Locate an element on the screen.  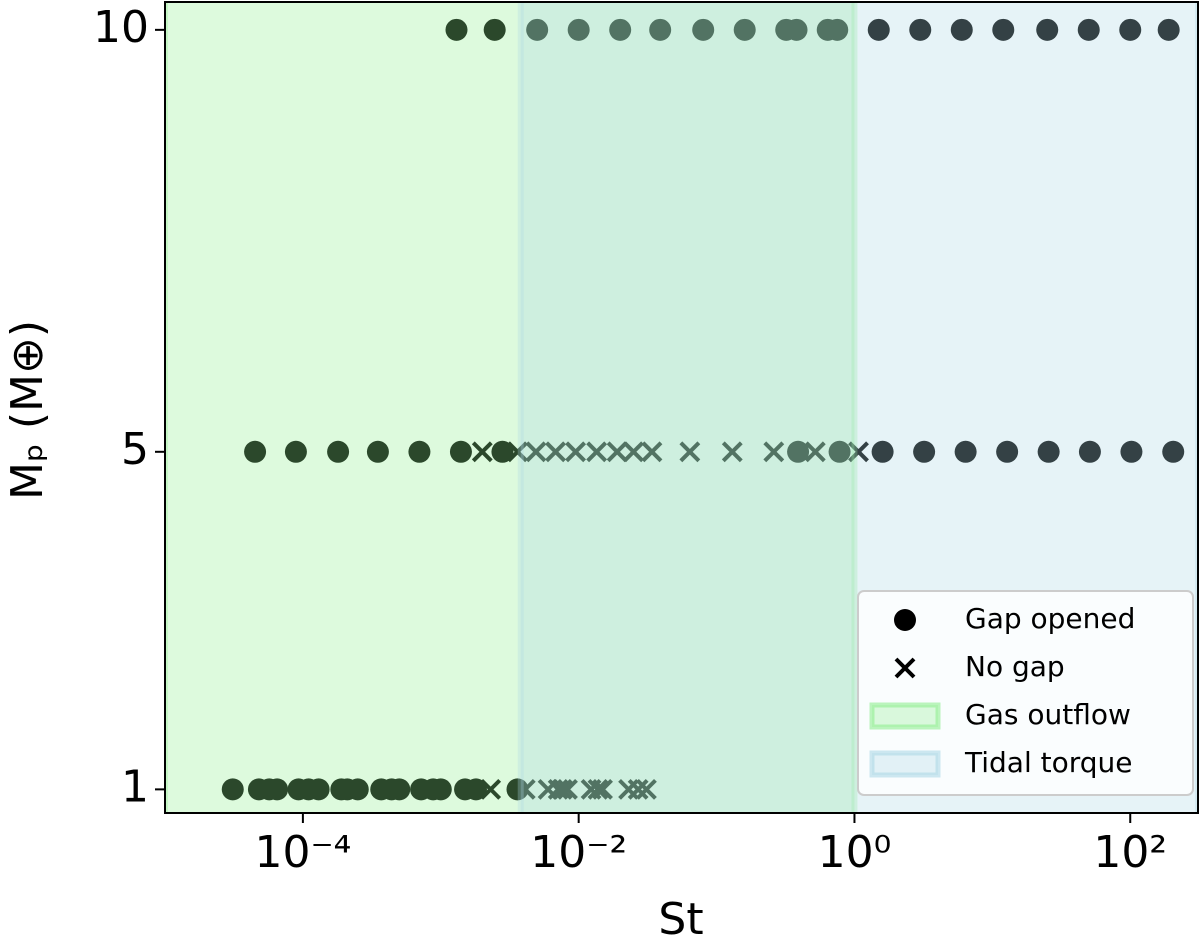
legend: Gap opened No gap Gas outflow Tidal torque is located at coordinates (1025, 693).